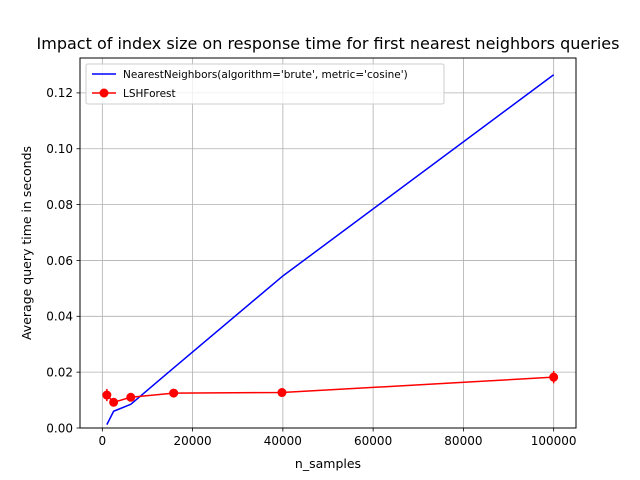 The height and width of the screenshot is (480, 640). What do you see at coordinates (554, 441) in the screenshot?
I see `x-tick-label: 100000` at bounding box center [554, 441].